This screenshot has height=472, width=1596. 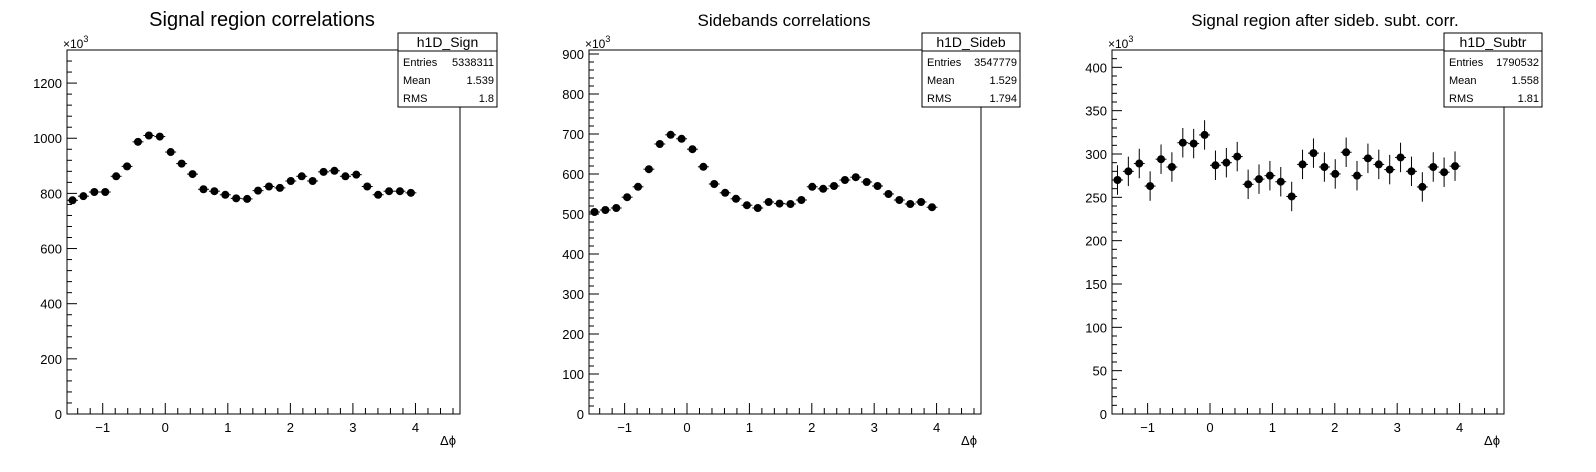 I want to click on y-tick-label: 150, so click(x=1096, y=284).